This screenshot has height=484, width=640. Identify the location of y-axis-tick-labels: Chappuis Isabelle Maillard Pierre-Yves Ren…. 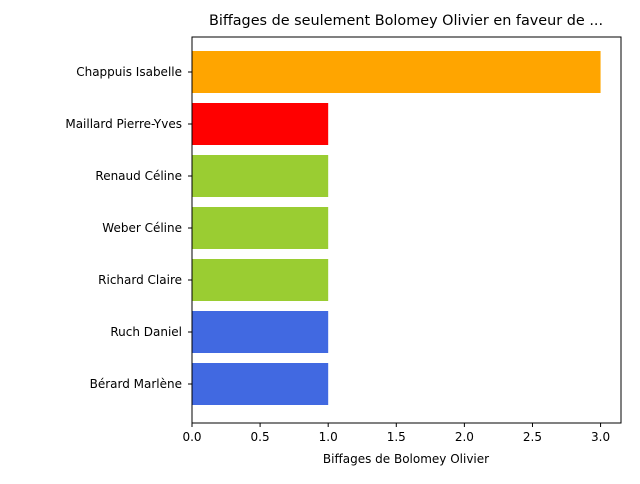
(128, 228).